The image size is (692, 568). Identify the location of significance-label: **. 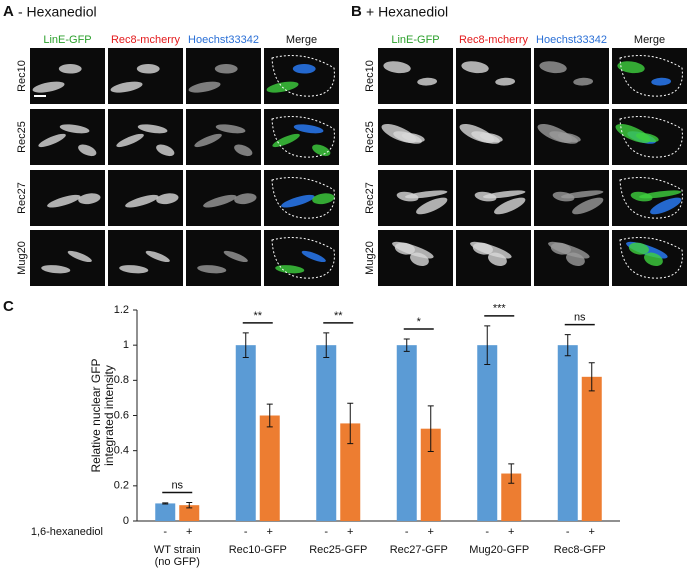
(257, 316).